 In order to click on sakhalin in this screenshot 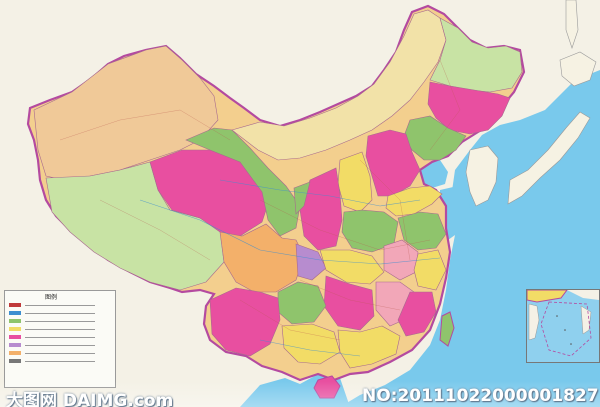, I will do `click(572, 24)`.